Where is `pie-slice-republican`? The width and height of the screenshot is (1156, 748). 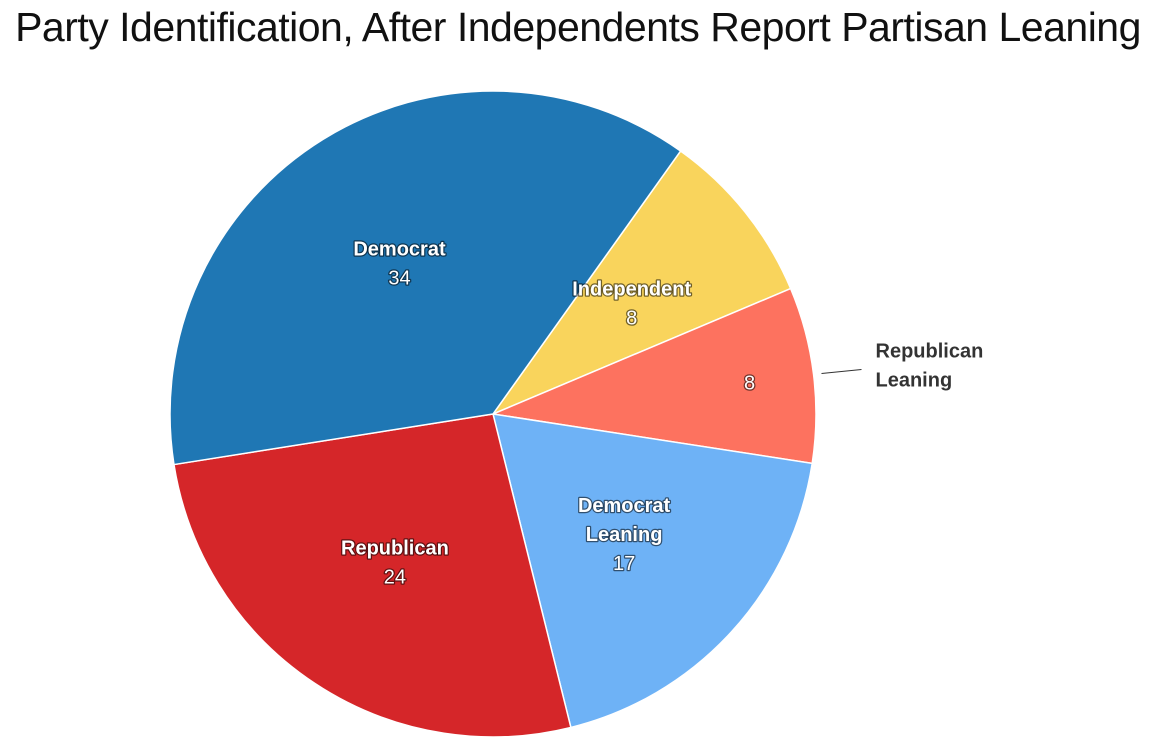
pie-slice-republican is located at coordinates (372, 575).